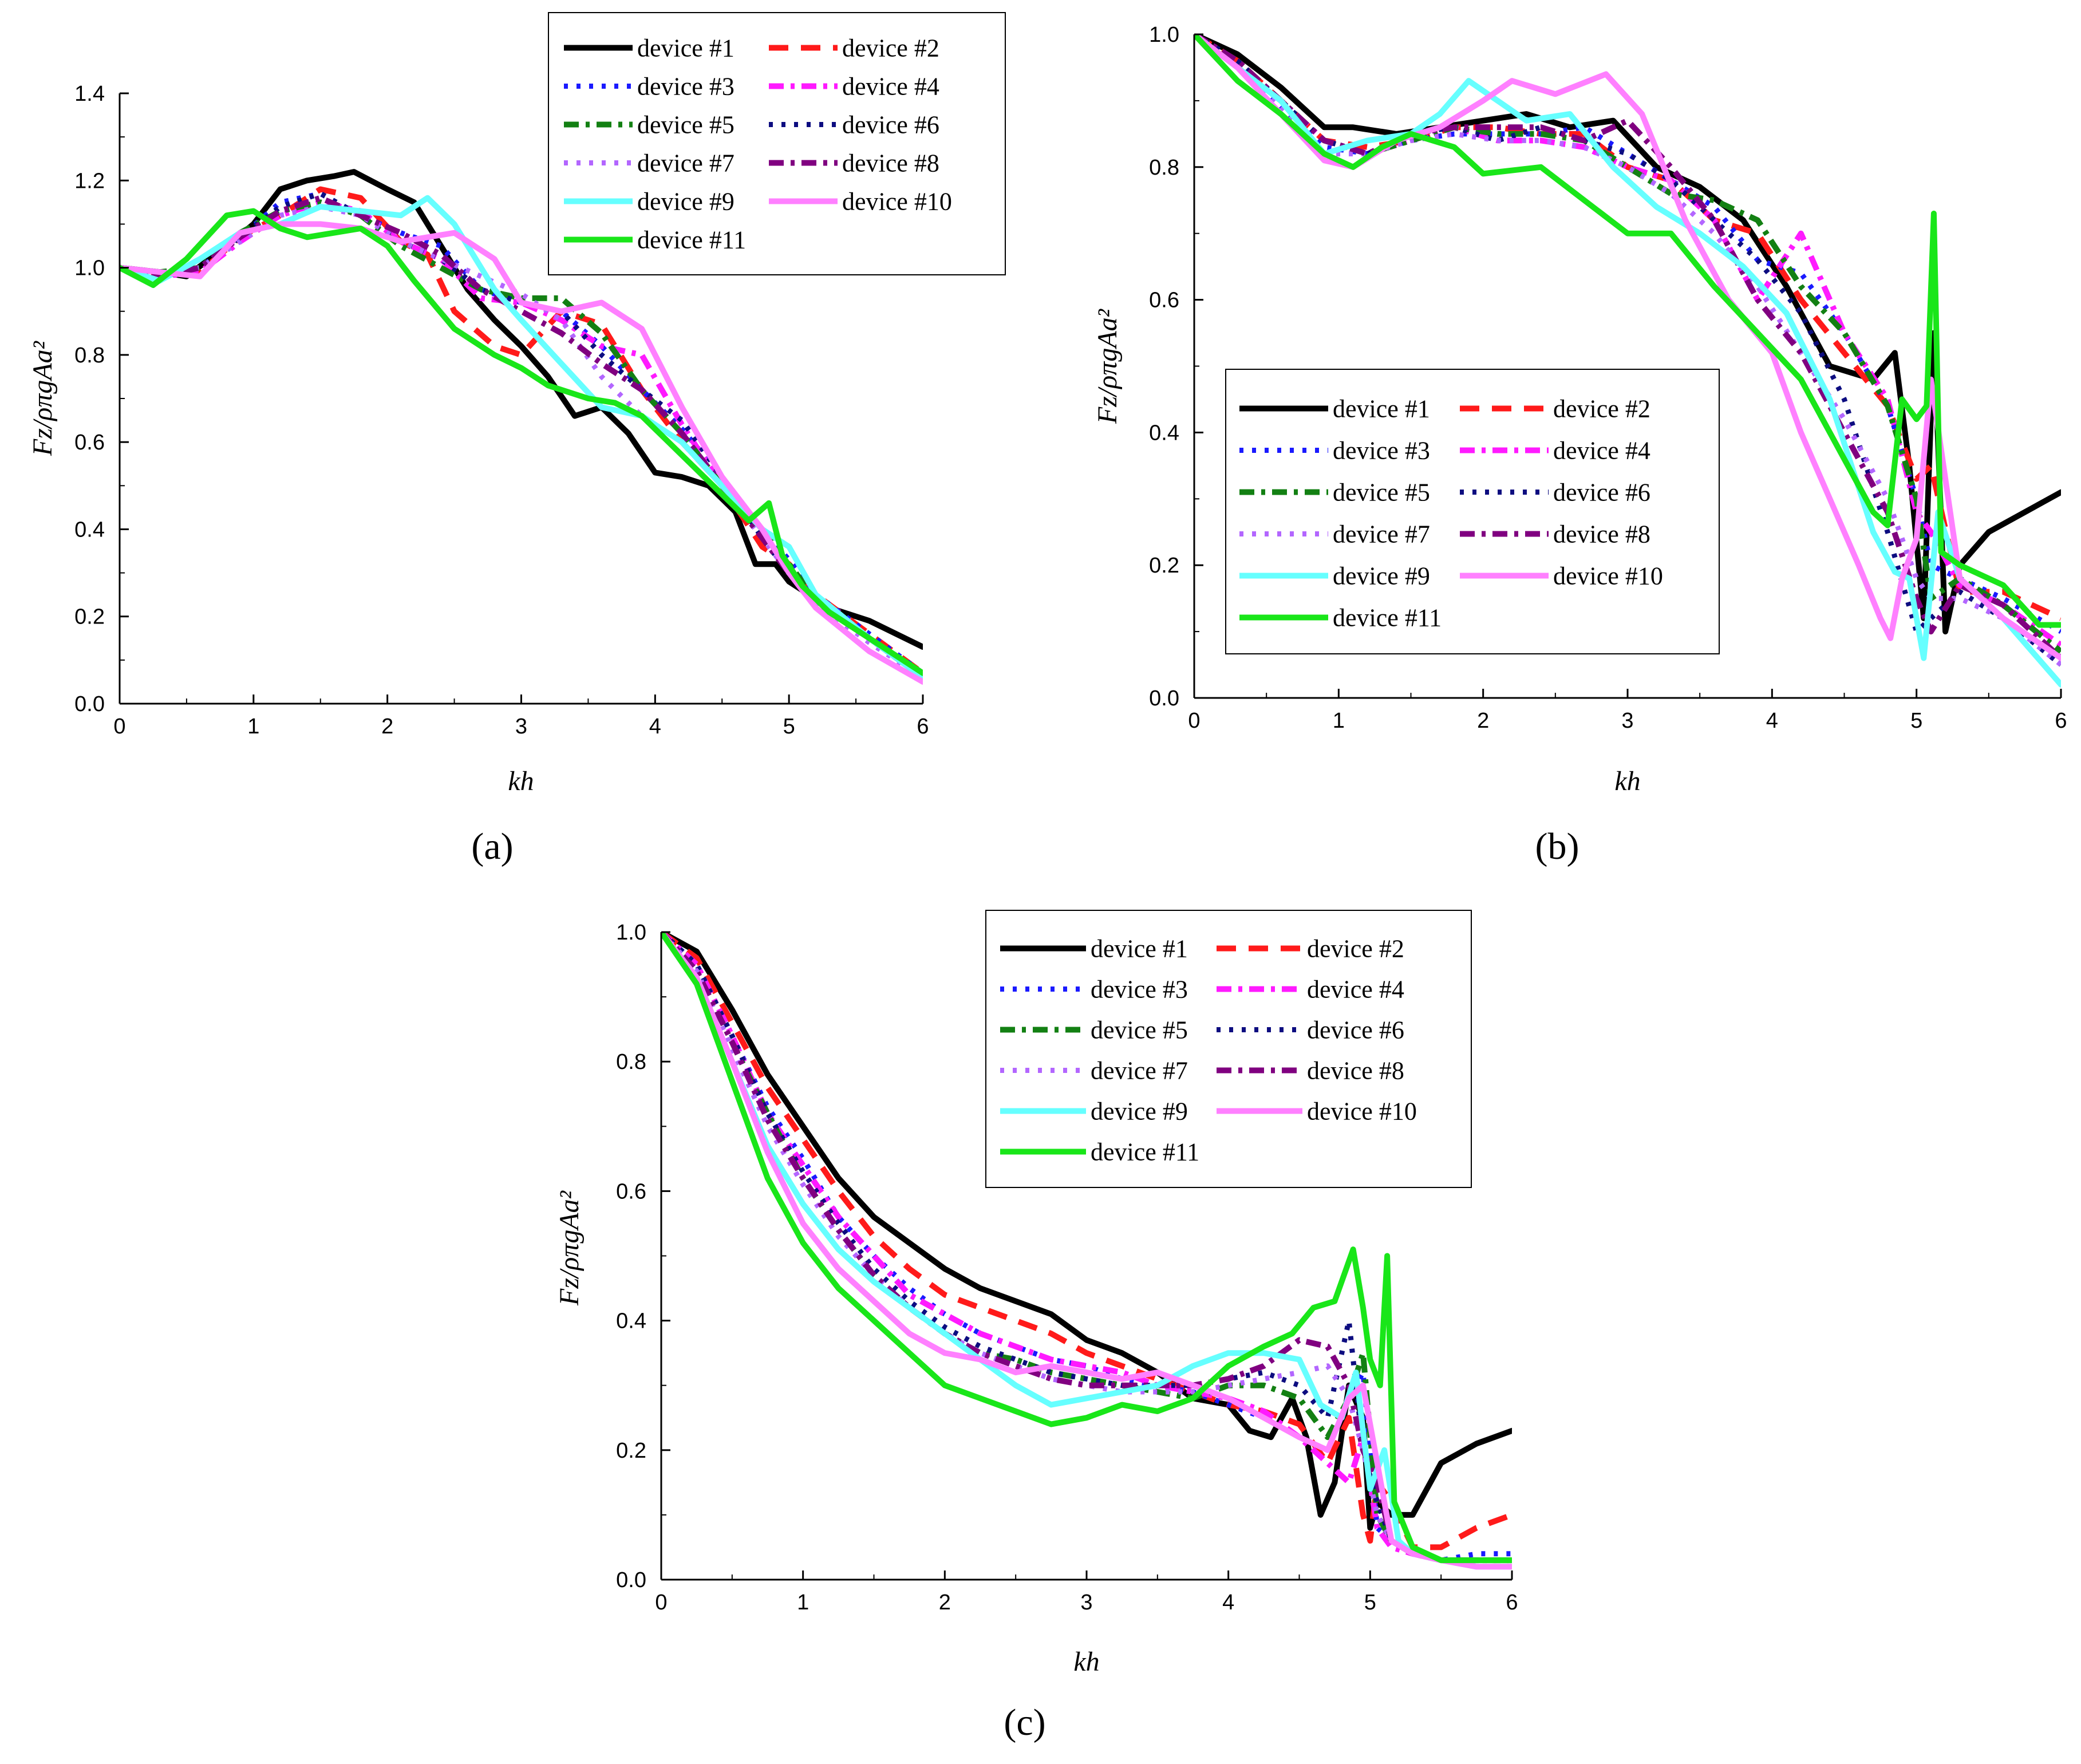  Describe the element at coordinates (1382, 493) in the screenshot. I see `legend-label-b-device-5: device #5` at that location.